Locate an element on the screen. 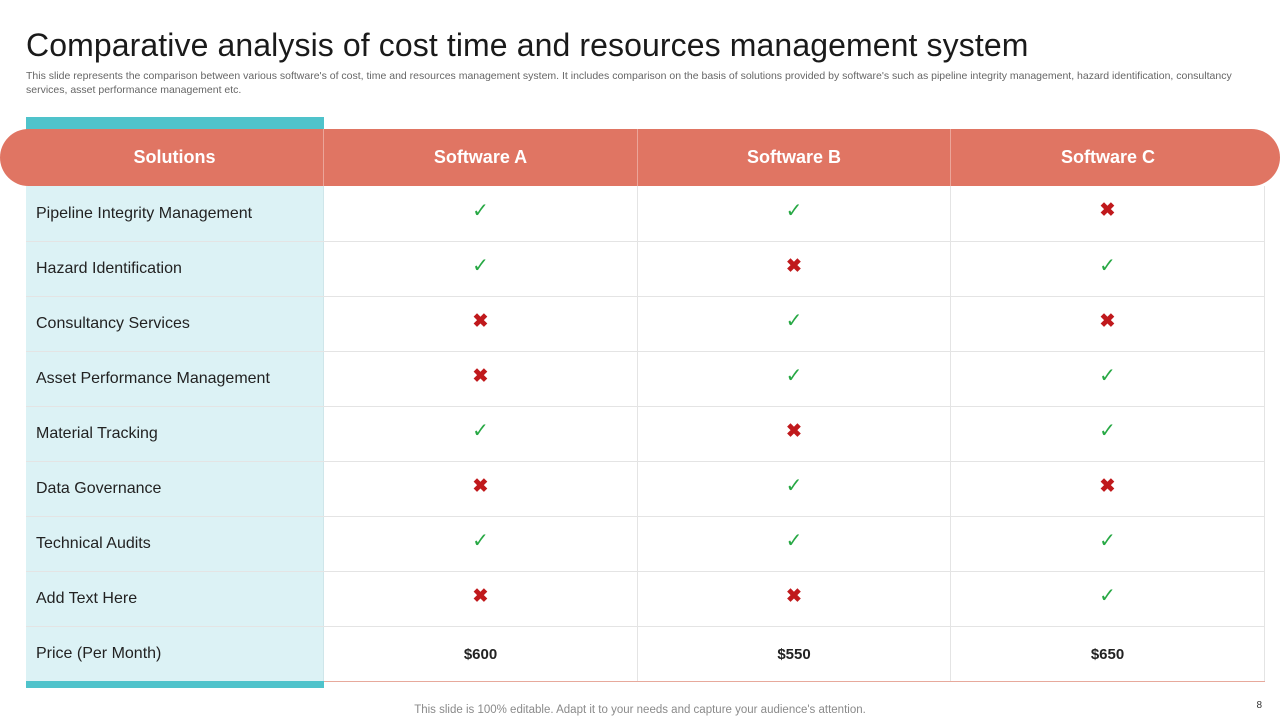 This screenshot has height=720, width=1280. teal-accent-bar-top is located at coordinates (175, 124).